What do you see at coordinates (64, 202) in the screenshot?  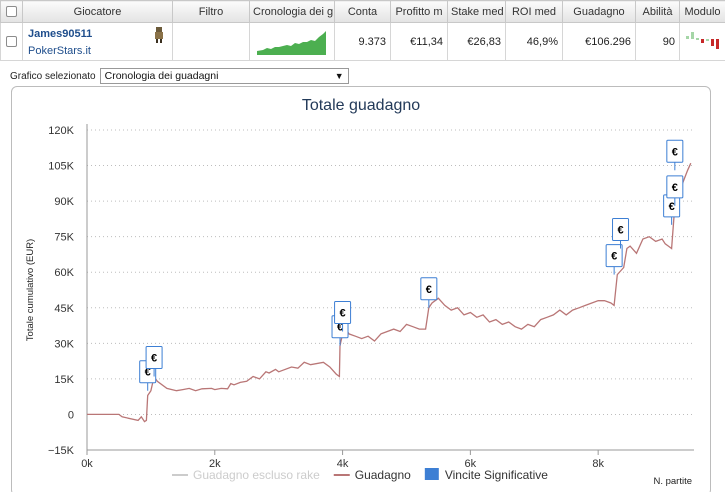 I see `y-tick-label: 90K` at bounding box center [64, 202].